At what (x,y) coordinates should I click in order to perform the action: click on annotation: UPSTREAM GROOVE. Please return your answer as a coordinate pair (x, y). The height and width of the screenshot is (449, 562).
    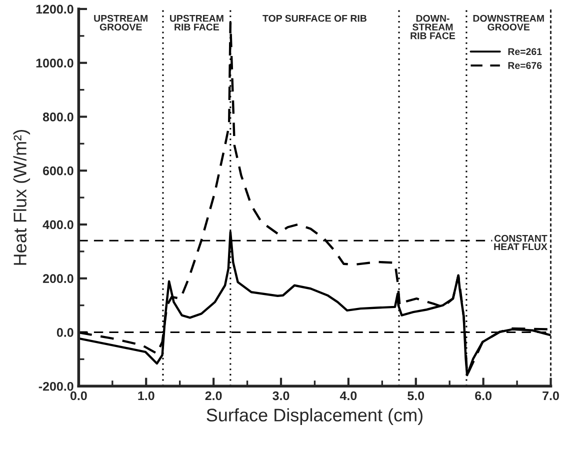
    Looking at the image, I should click on (121, 22).